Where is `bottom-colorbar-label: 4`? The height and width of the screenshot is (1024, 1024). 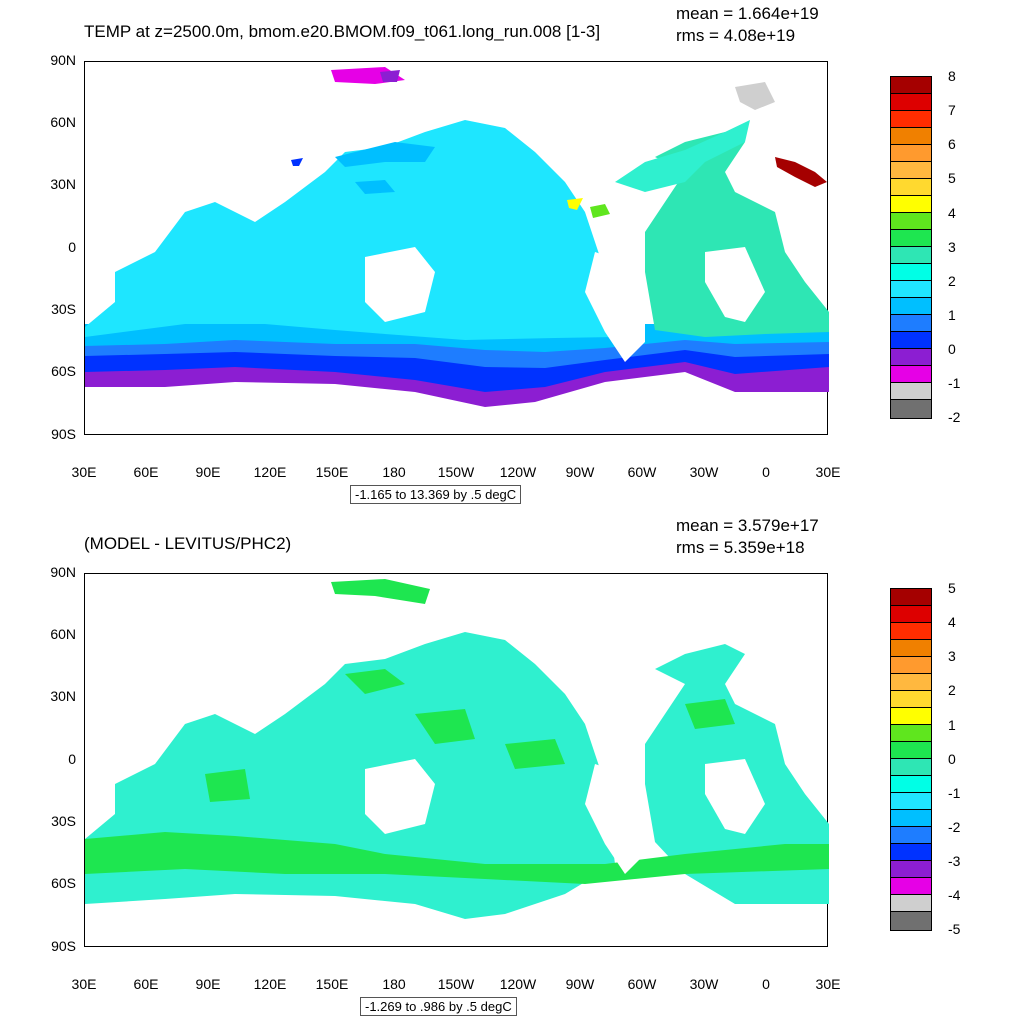 bottom-colorbar-label: 4 is located at coordinates (952, 622).